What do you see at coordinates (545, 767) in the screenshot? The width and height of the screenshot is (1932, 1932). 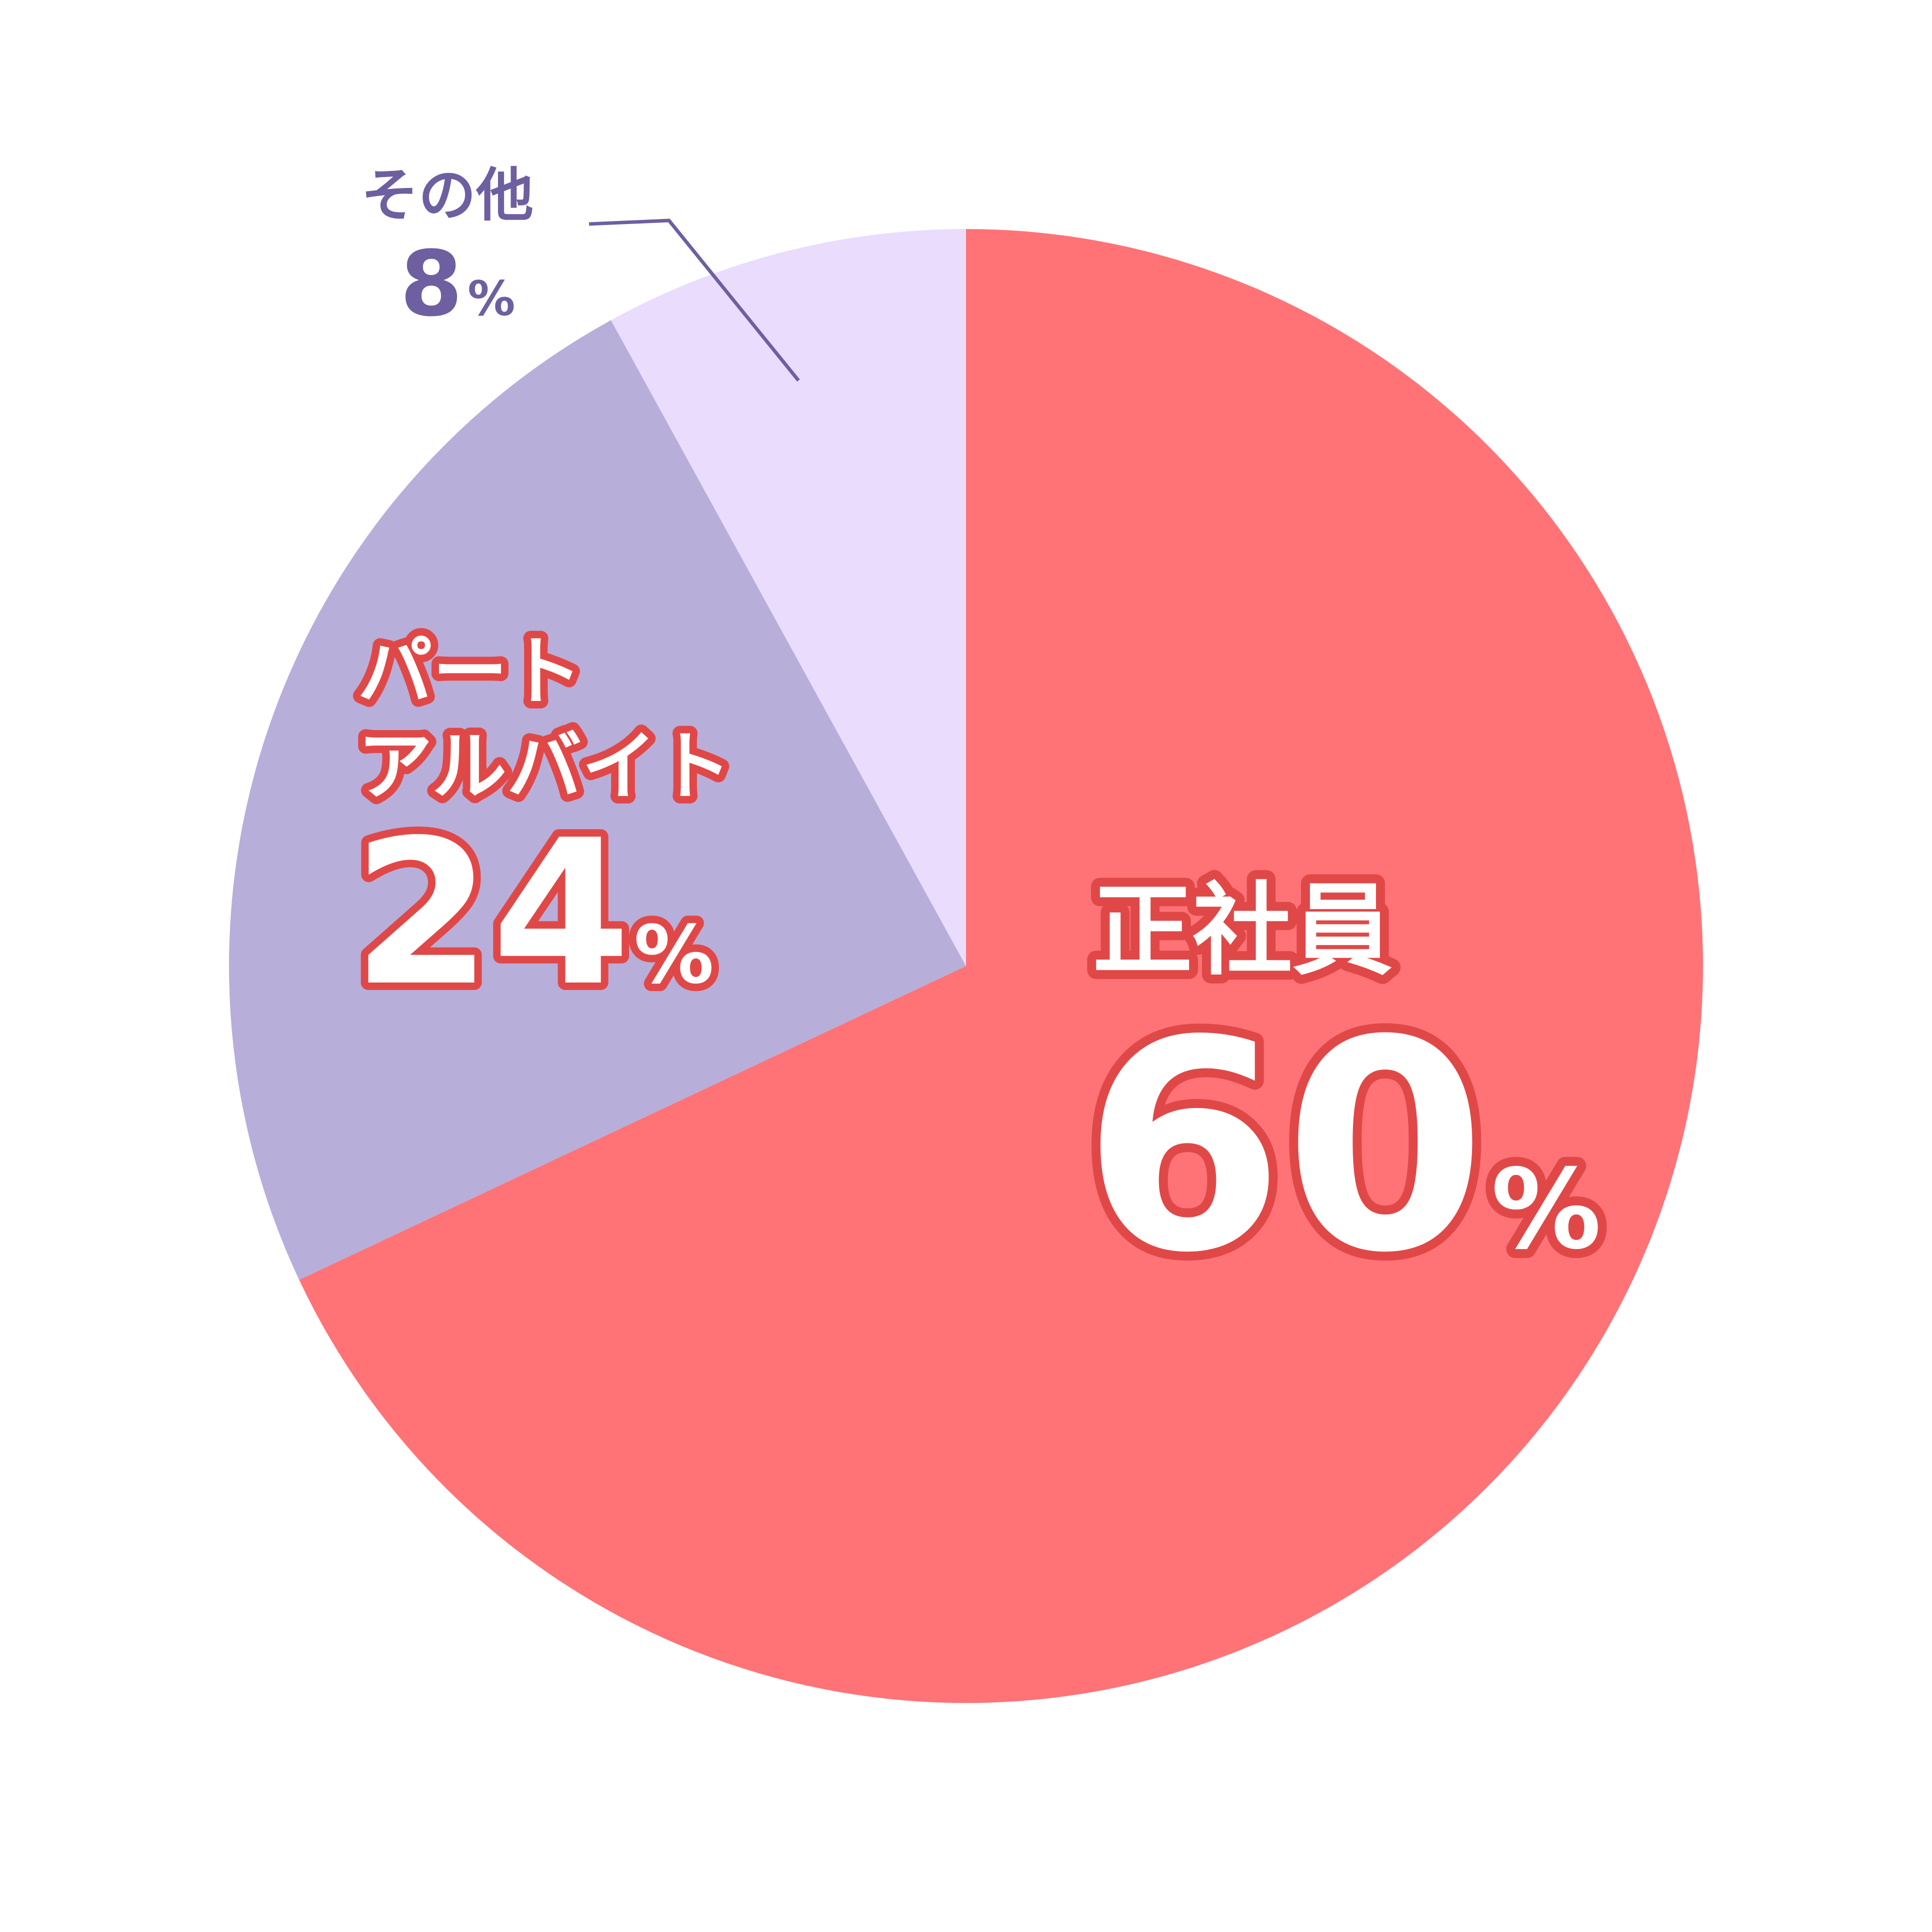 I see `label-part-line2: アルバイト` at bounding box center [545, 767].